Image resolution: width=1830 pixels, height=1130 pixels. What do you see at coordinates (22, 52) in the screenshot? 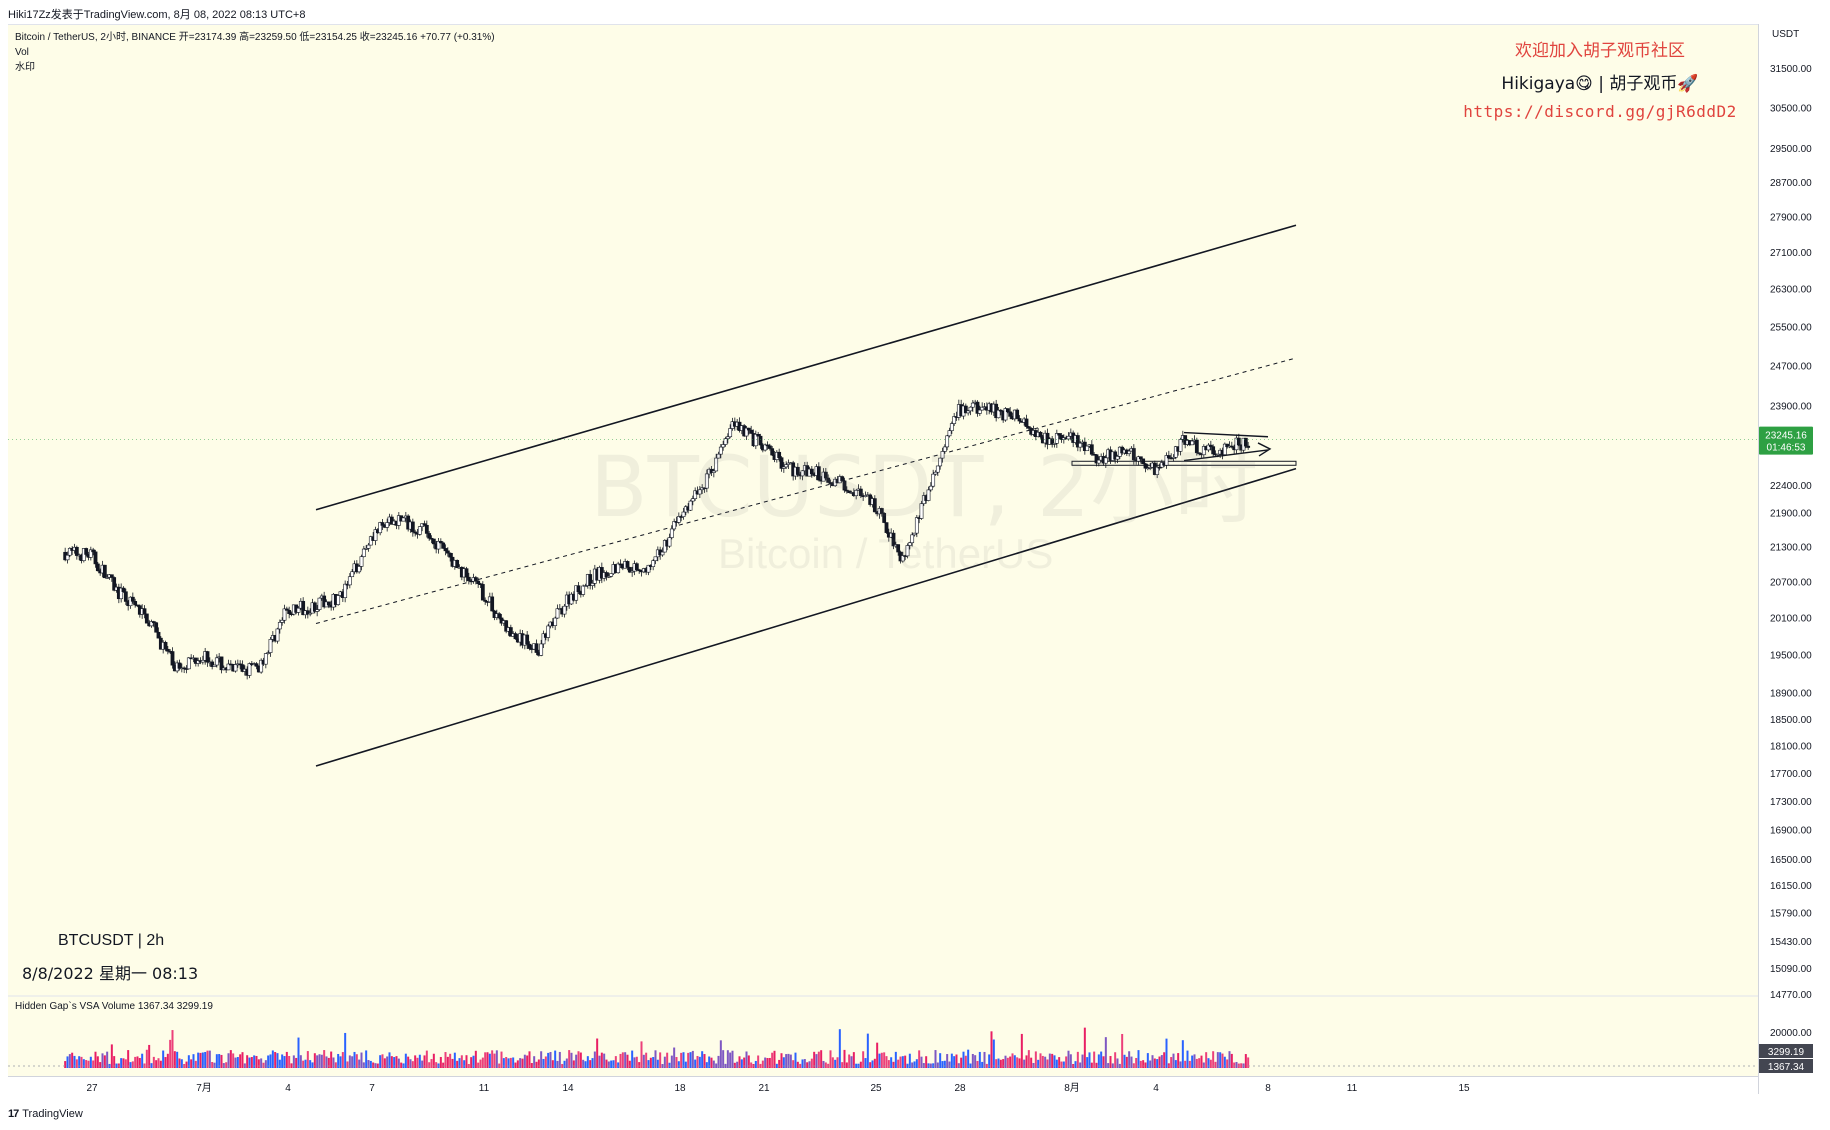
I see `vol-indicator-label: Vol` at bounding box center [22, 52].